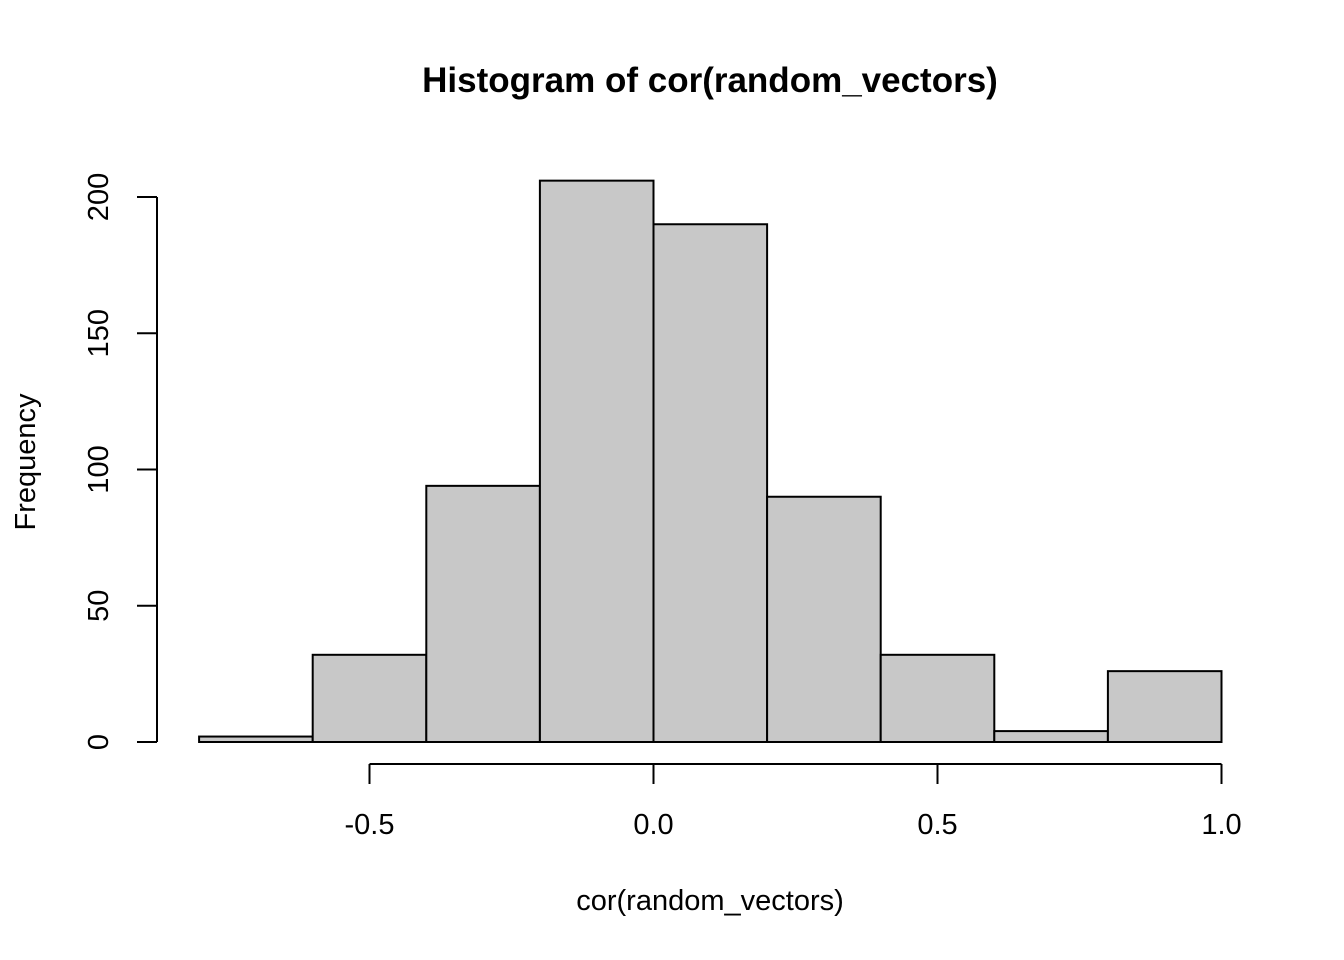 Image resolution: width=1344 pixels, height=960 pixels. What do you see at coordinates (793, 802) in the screenshot?
I see `x-axis: -0.5 0.0 0.5 1.0` at bounding box center [793, 802].